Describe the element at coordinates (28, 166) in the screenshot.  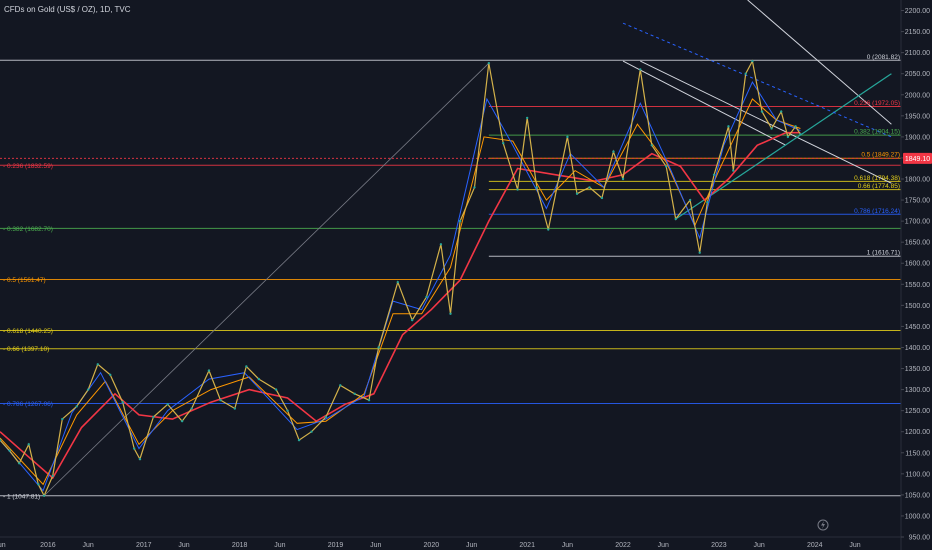
I see `fib-level-label: - 0.236 (1832.59)` at that location.